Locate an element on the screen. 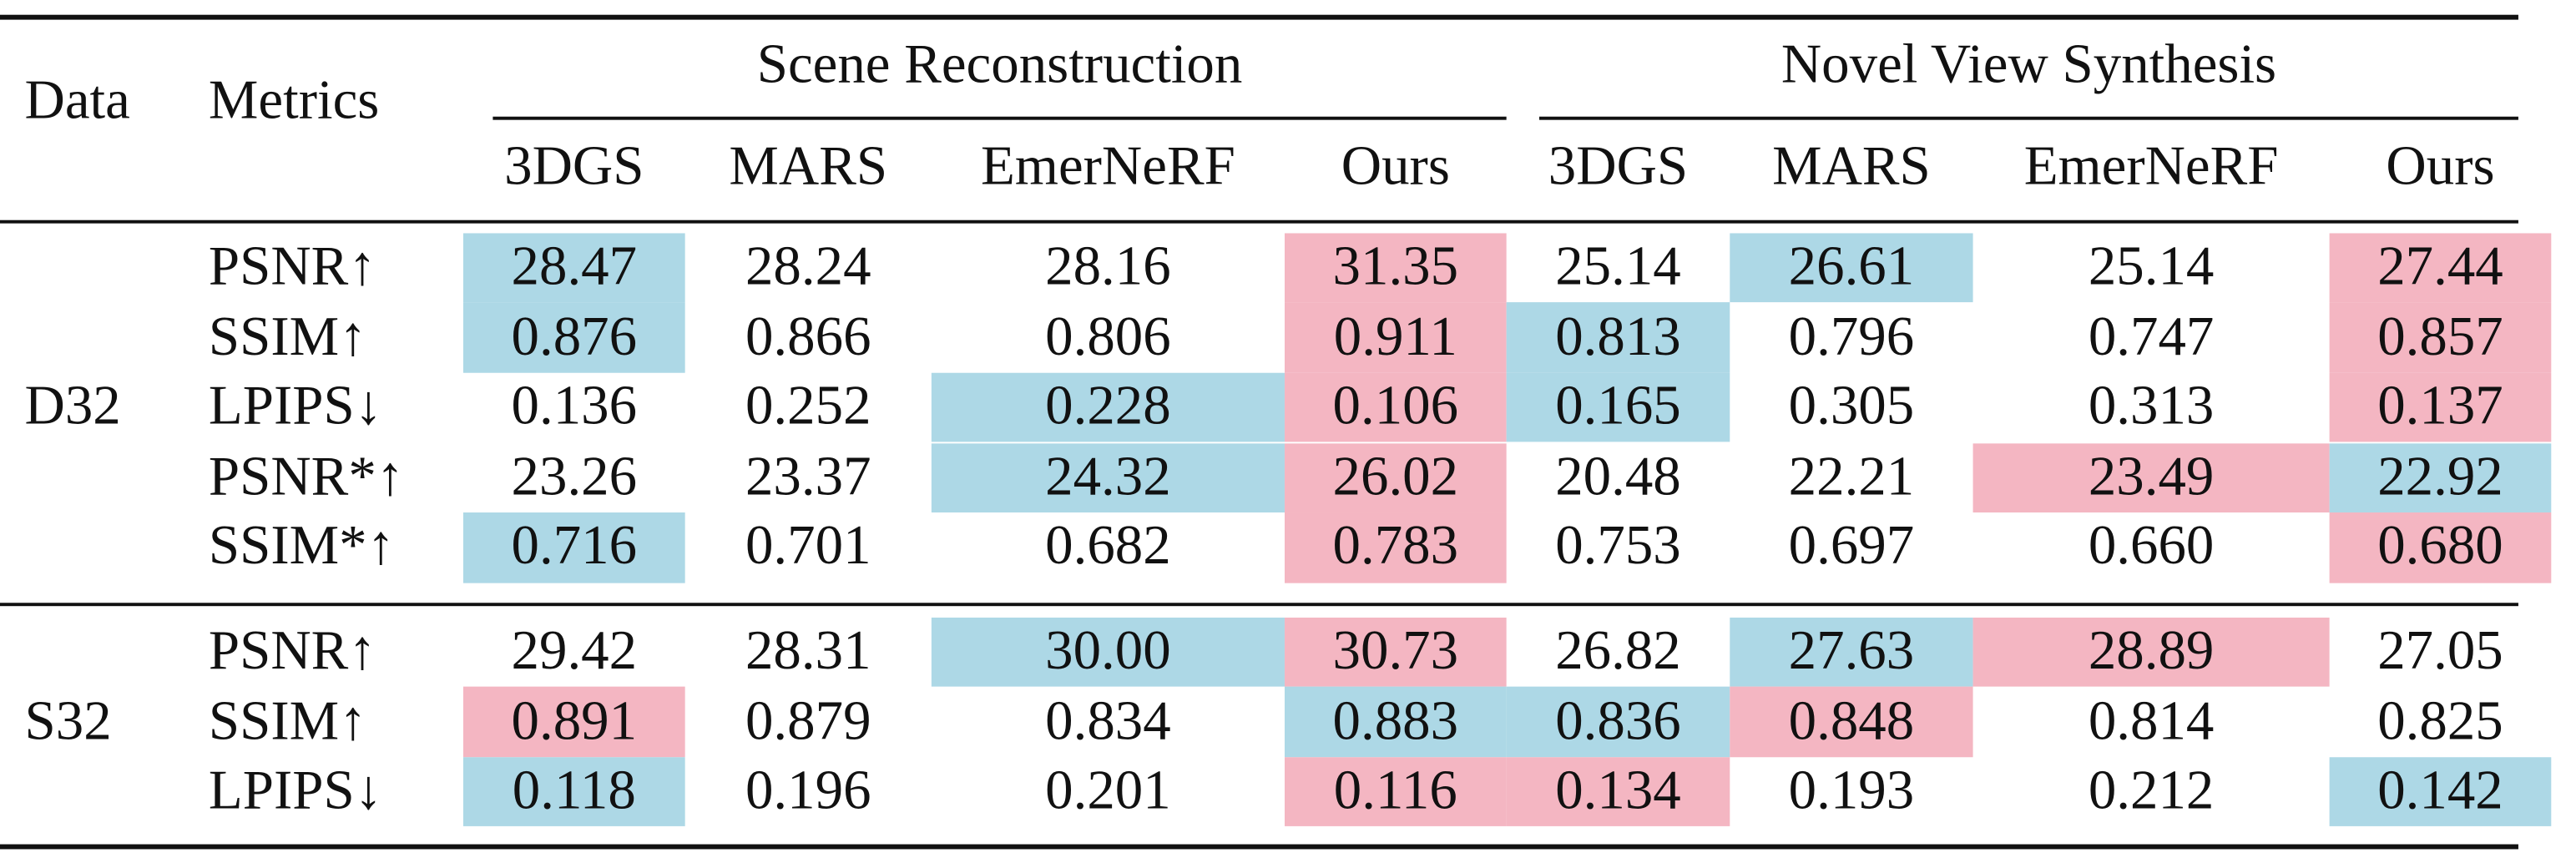 The image size is (2576, 863). group-title: Novel View Synthesis is located at coordinates (2028, 65).